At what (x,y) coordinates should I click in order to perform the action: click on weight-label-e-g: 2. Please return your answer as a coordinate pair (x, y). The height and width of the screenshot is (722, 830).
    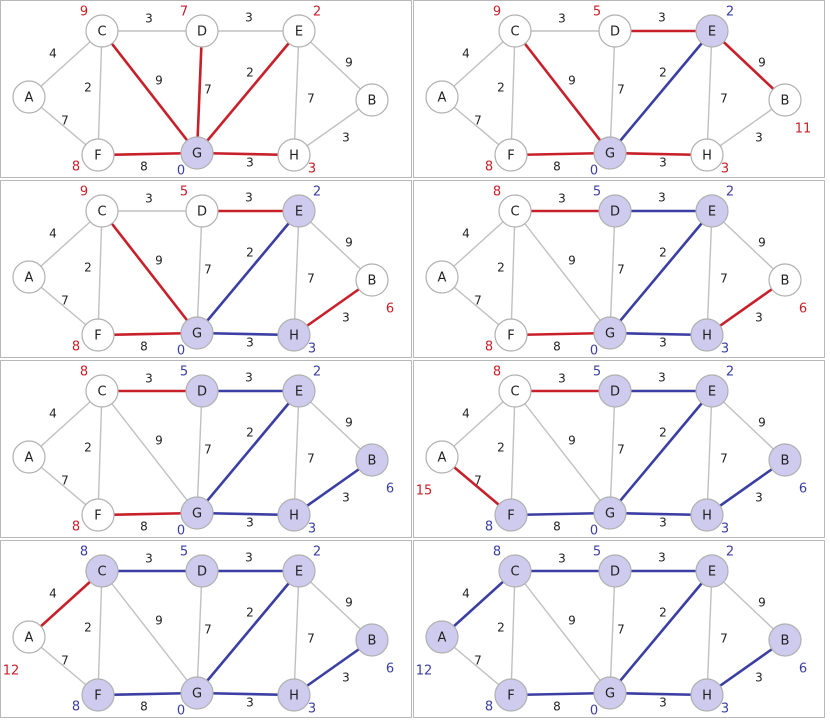
    Looking at the image, I should click on (250, 253).